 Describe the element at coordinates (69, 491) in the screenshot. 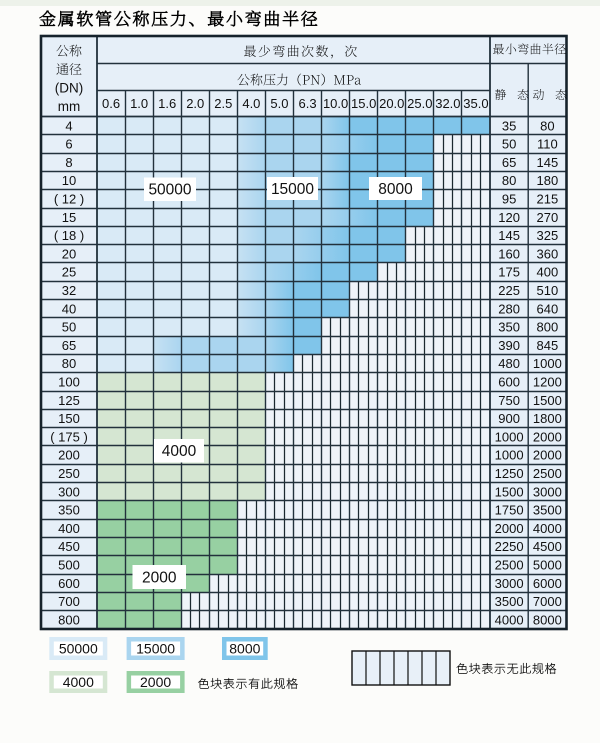

I see `svg-text: 300` at that location.